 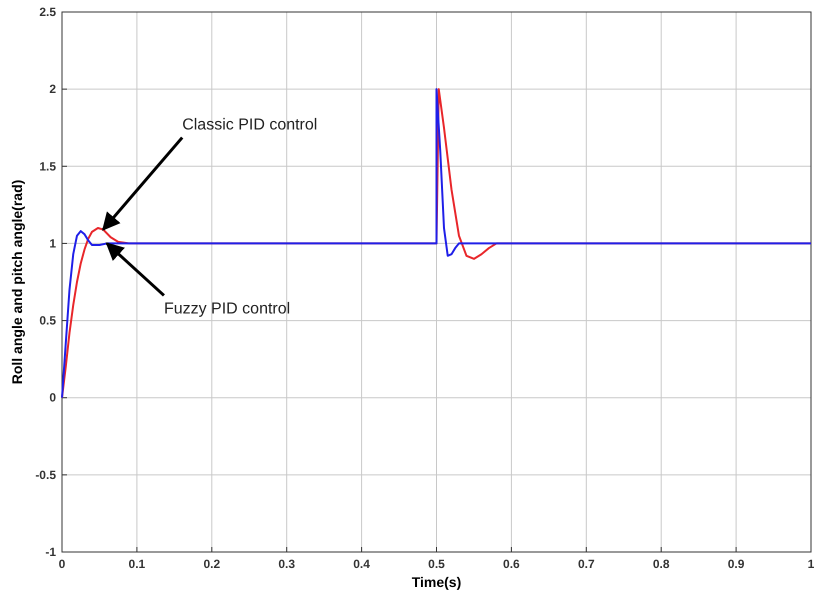 I want to click on x-tick-label: 0.5, so click(x=437, y=564).